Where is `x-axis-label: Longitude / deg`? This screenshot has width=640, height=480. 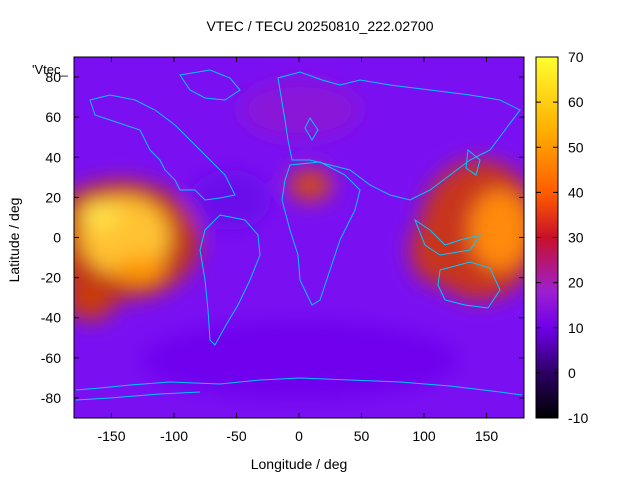 x-axis-label: Longitude / deg is located at coordinates (299, 464).